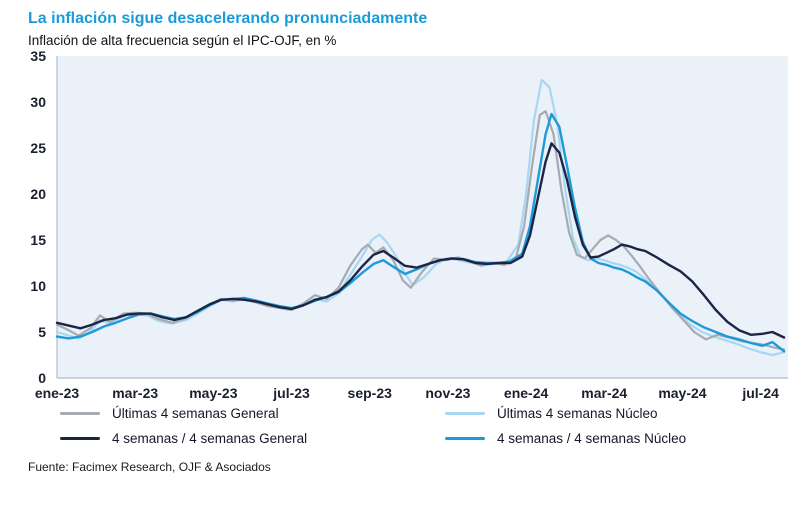 Image resolution: width=800 pixels, height=517 pixels. Describe the element at coordinates (213, 393) in the screenshot. I see `svg-text: may-23` at that location.